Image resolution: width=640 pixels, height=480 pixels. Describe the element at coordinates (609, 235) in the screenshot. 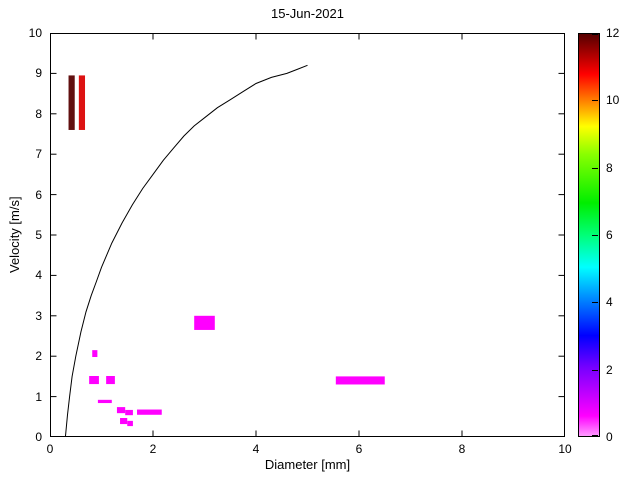

I see `colorbar-tick-label: 6` at that location.